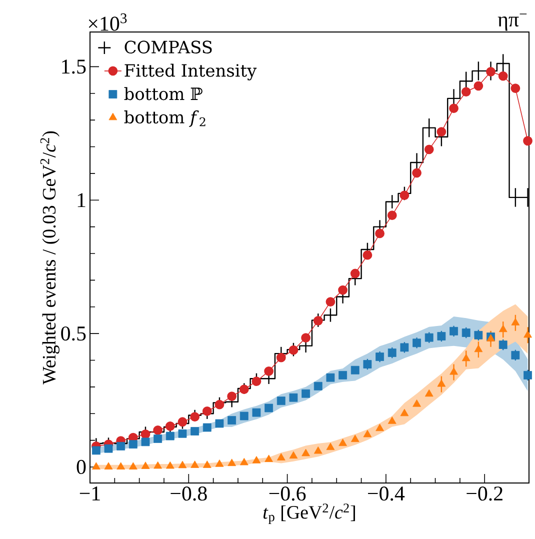  I want to click on y-tick-label: 0.5, so click(73, 333).